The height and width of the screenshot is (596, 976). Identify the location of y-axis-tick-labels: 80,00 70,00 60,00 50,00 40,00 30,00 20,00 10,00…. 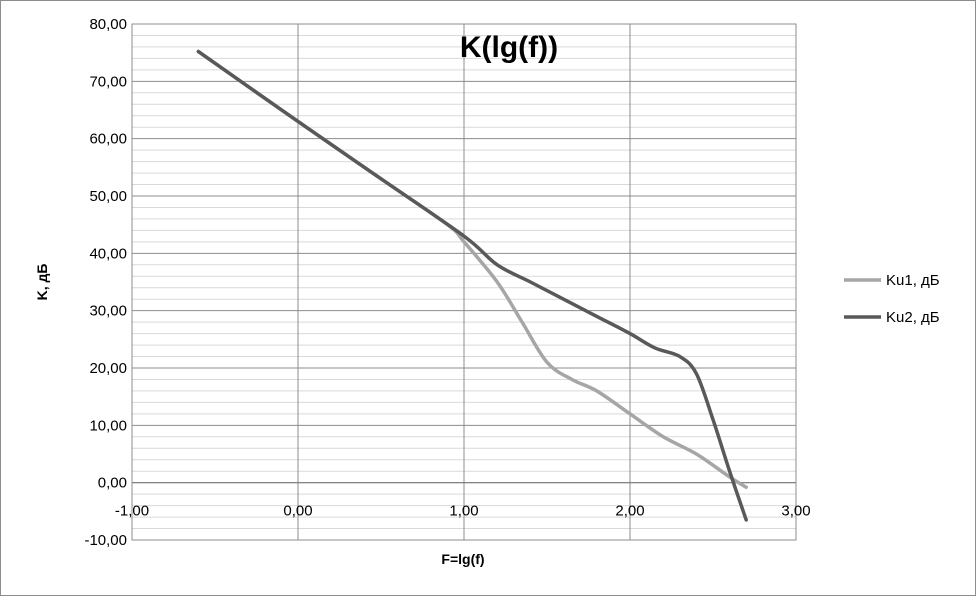
(105, 282).